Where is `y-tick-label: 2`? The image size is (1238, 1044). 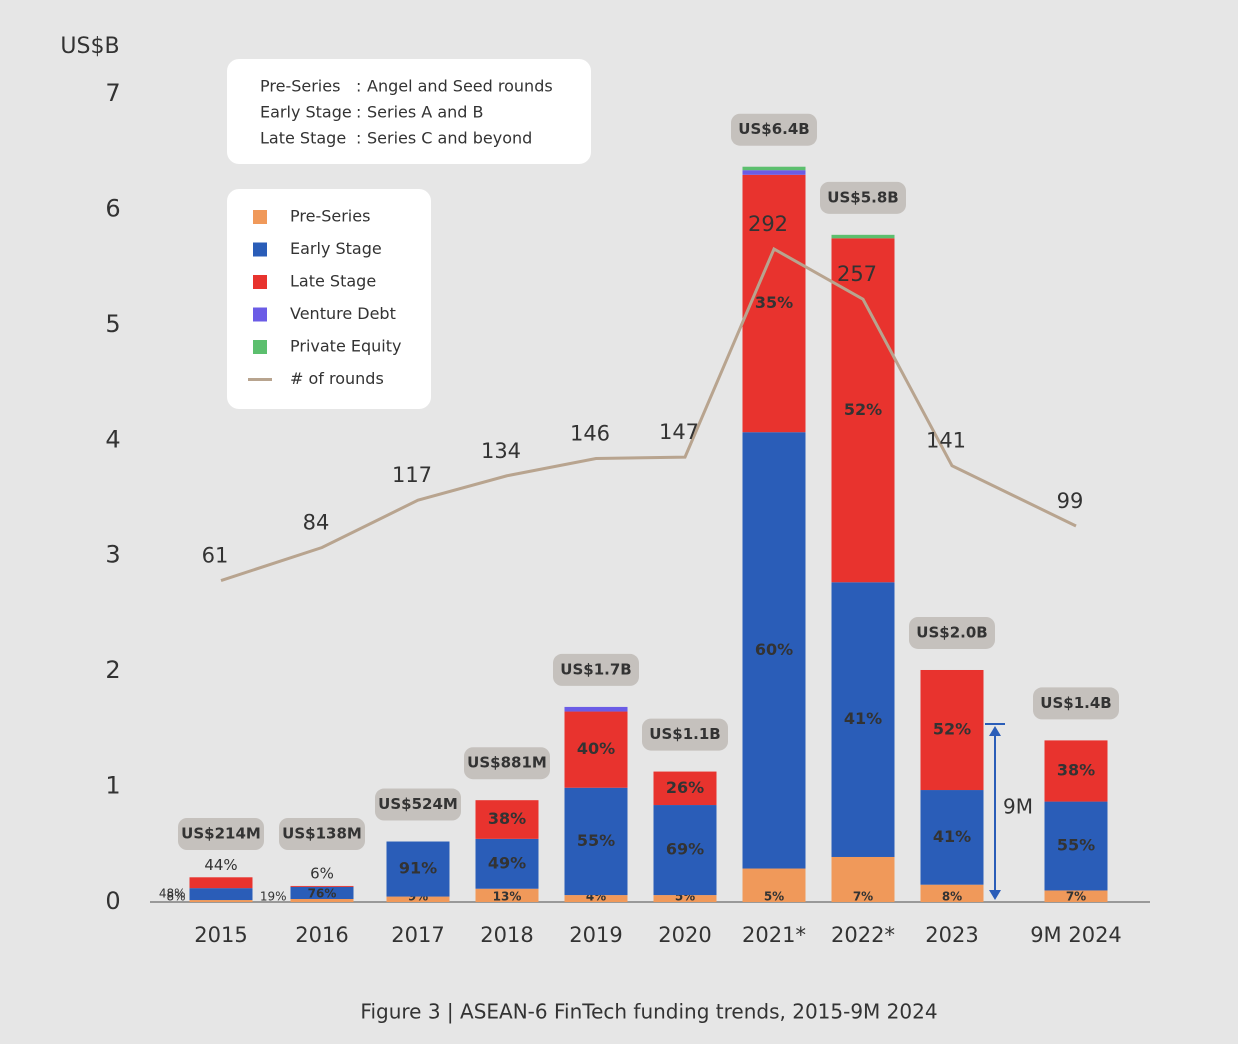
y-tick-label: 2 is located at coordinates (112, 670).